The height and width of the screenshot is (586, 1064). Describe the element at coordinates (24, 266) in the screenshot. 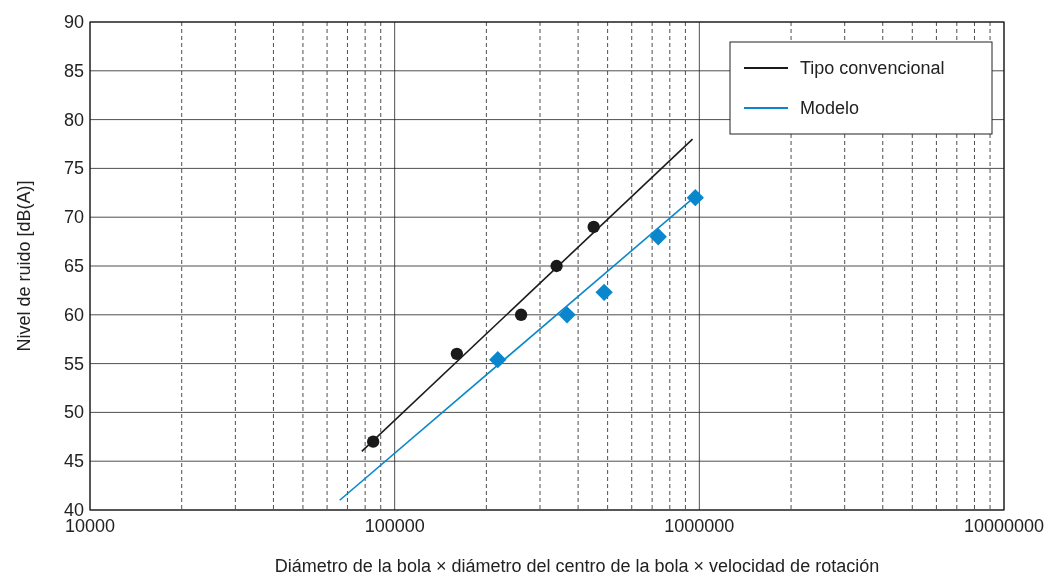

I see `y-axis-title: Nivel de ruido [dB(A)]` at that location.